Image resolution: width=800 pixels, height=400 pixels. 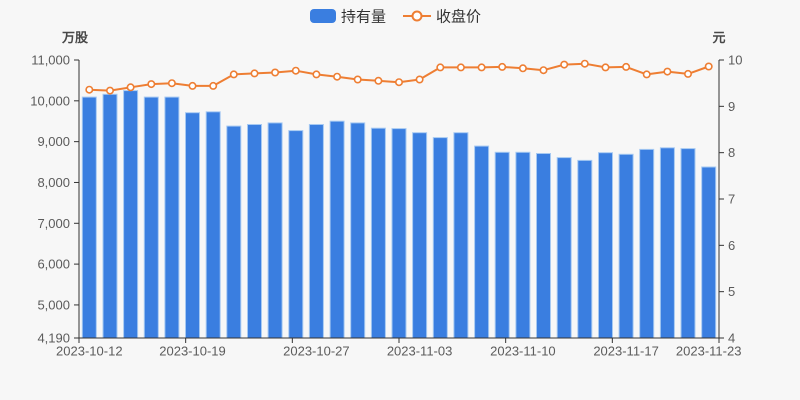 What do you see at coordinates (420, 351) in the screenshot?
I see `x-axis-date-label: 2023-11-03` at bounding box center [420, 351].